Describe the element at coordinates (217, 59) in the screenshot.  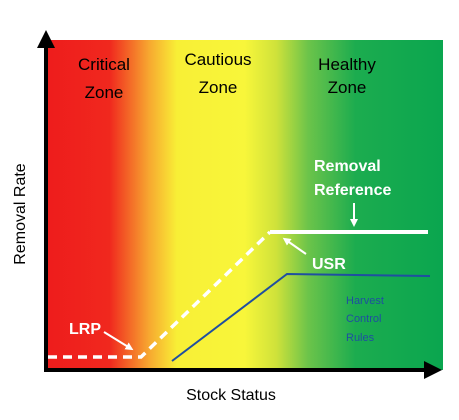
I see `cautious-zone-label-line1: Cautious` at that location.